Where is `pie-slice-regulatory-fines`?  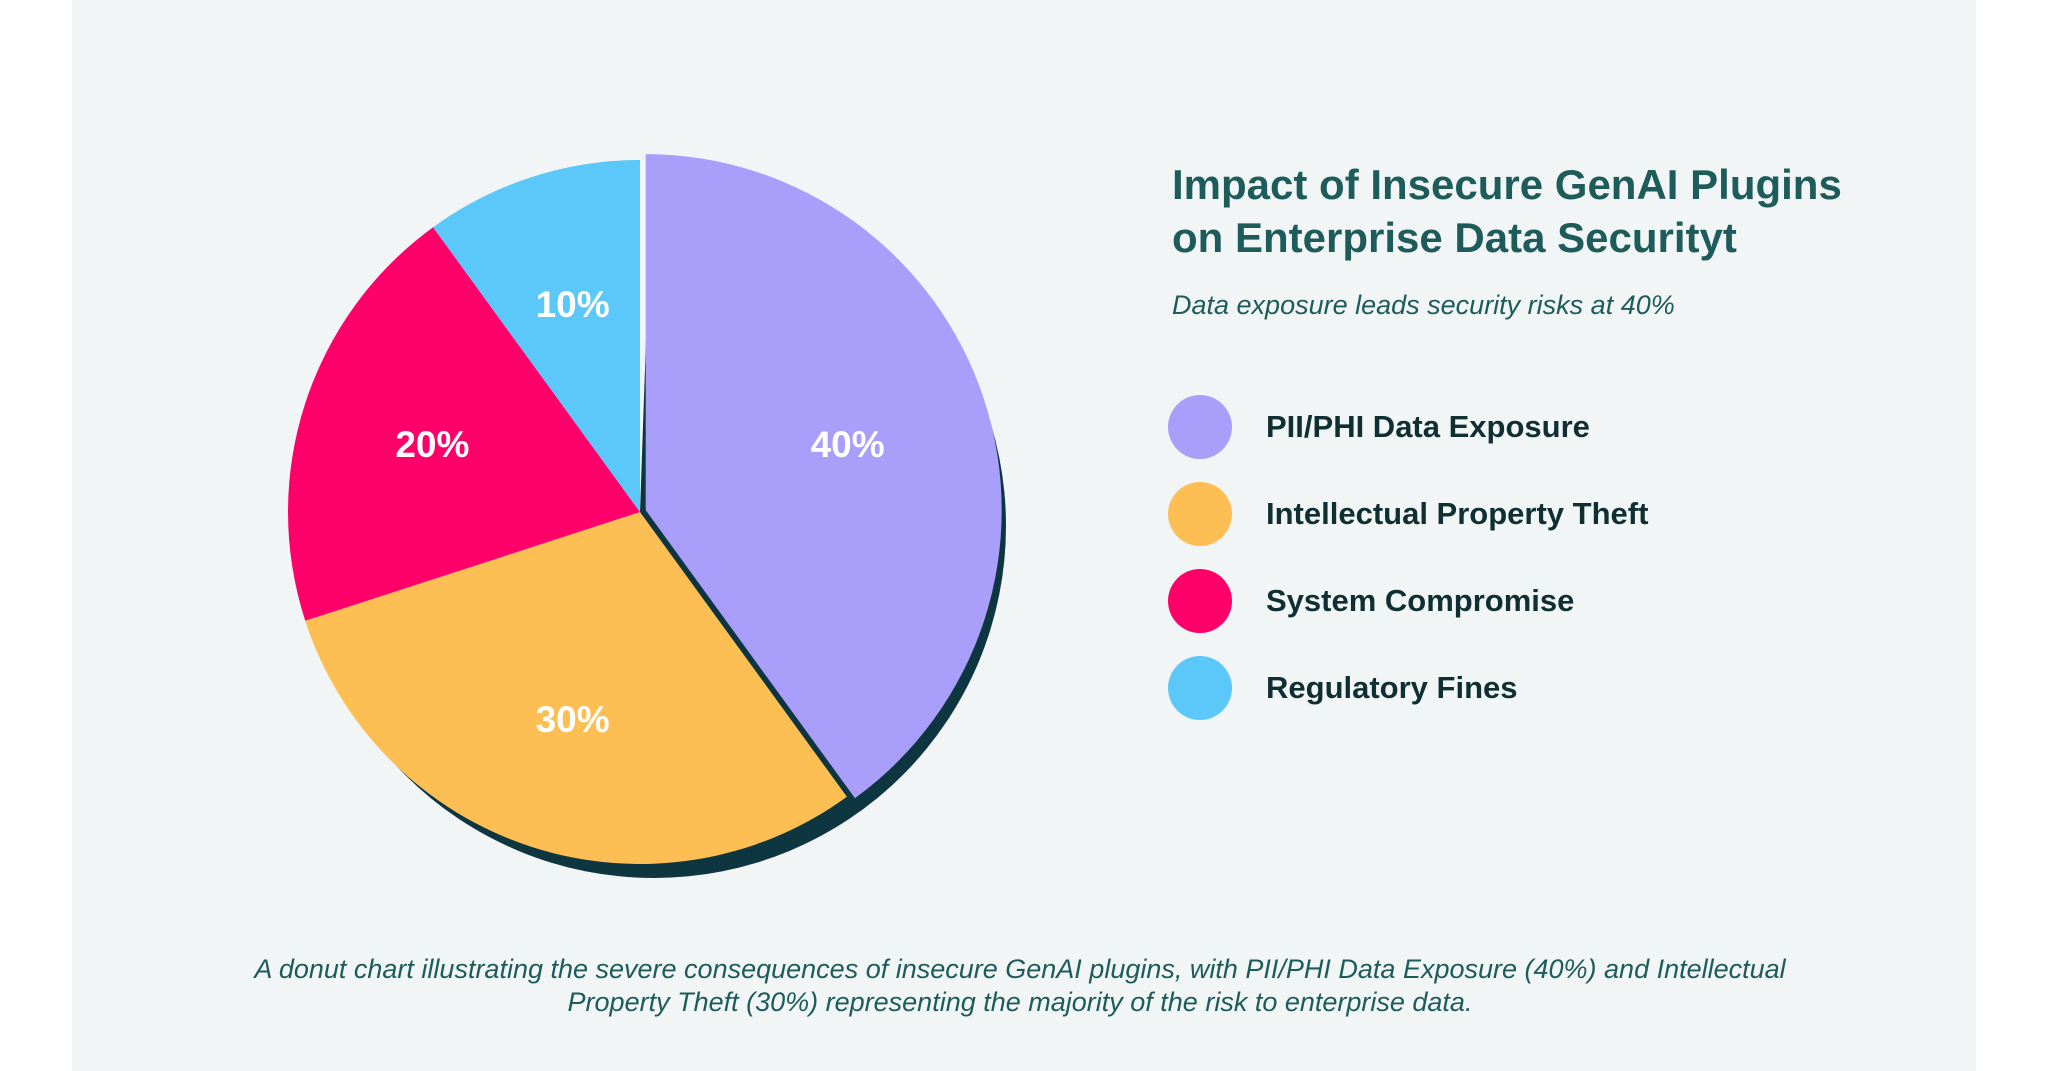
pie-slice-regulatory-fines is located at coordinates (536, 336).